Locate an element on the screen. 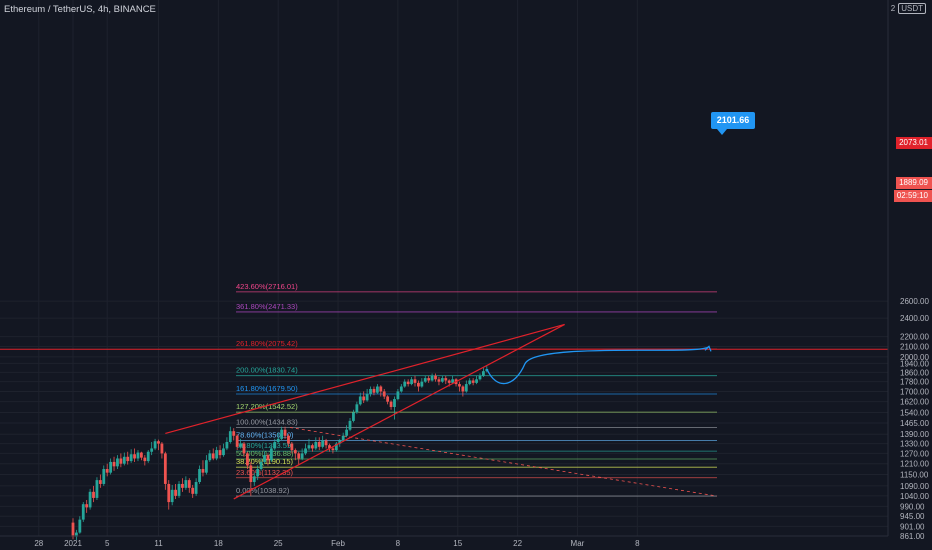 The height and width of the screenshot is (550, 932). price-tick-label: 1940.00 is located at coordinates (914, 363).